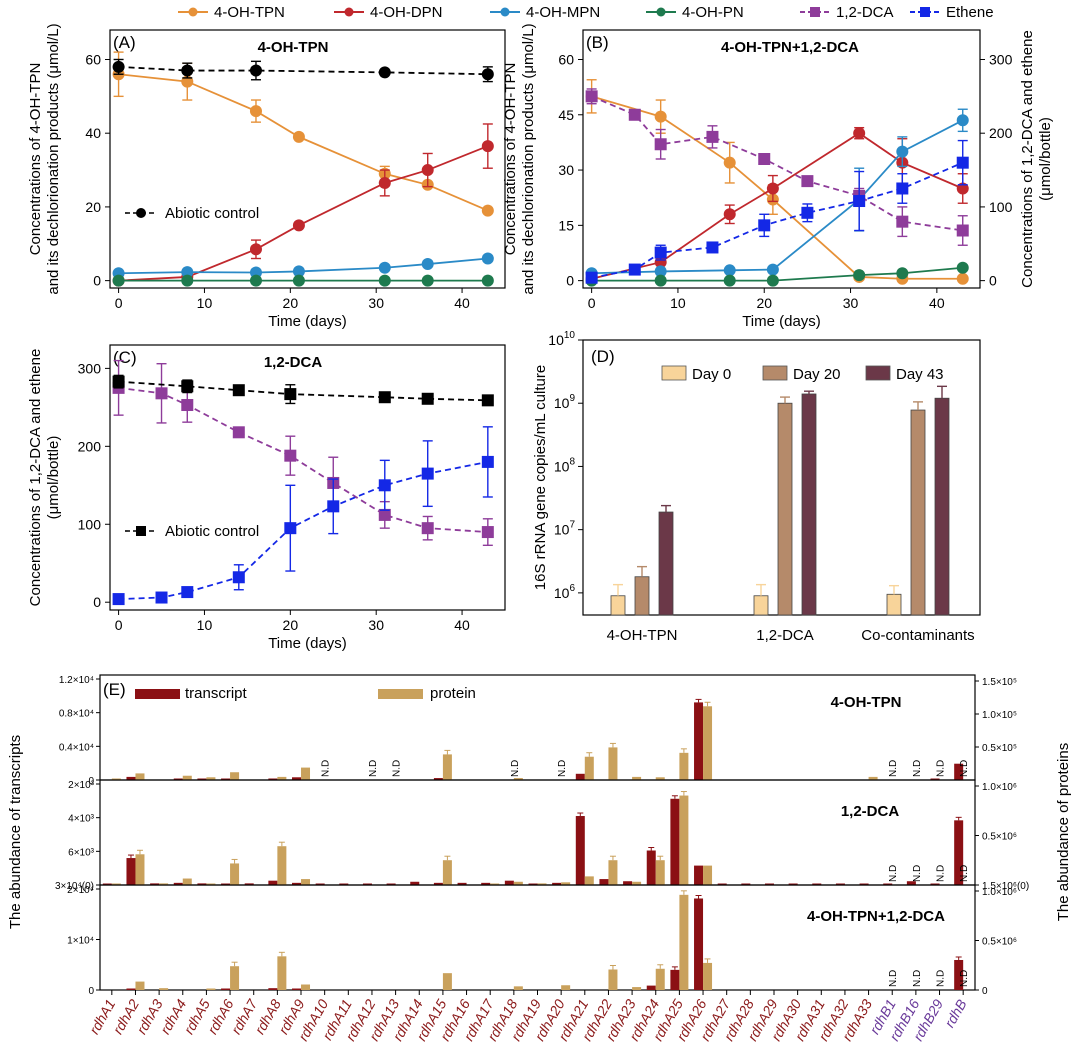 The height and width of the screenshot is (1054, 1080). I want to click on bar-transcript-rdhA26, so click(699, 875).